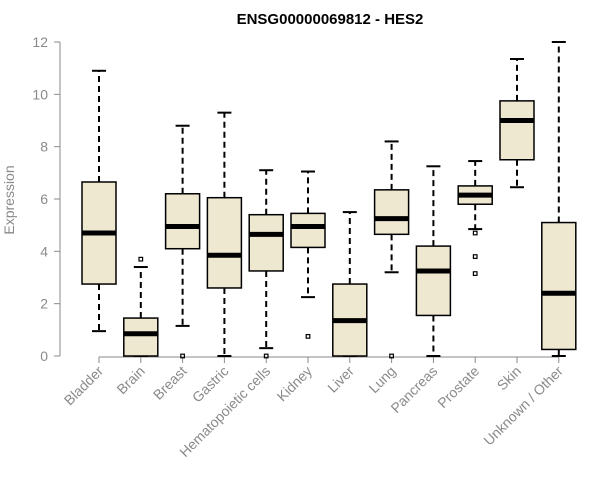 The width and height of the screenshot is (600, 500). I want to click on x-tick-label: Bladder, so click(84, 386).